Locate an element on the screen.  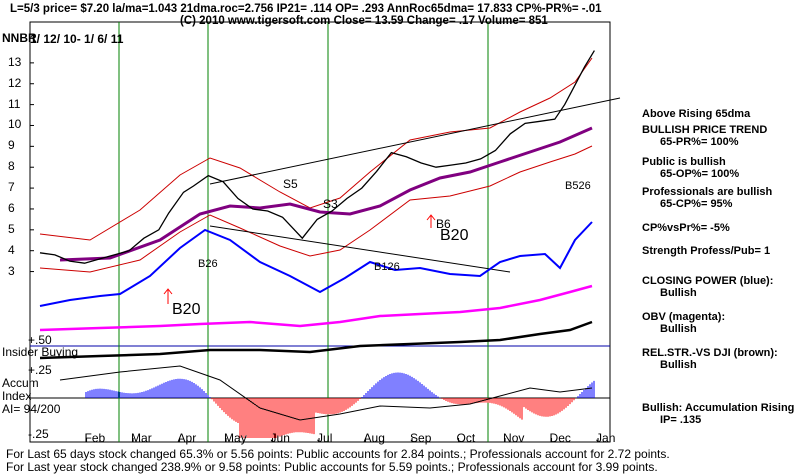
indicator-block: Strength Profess/Pub= 1 is located at coordinates (706, 251).